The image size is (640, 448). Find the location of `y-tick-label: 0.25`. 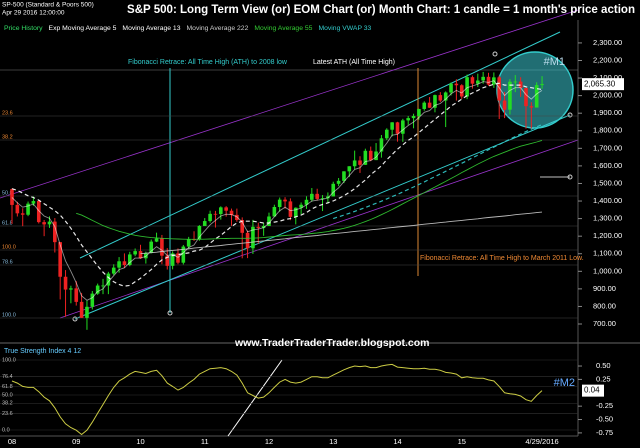

y-tick-label: 0.25 is located at coordinates (603, 378).